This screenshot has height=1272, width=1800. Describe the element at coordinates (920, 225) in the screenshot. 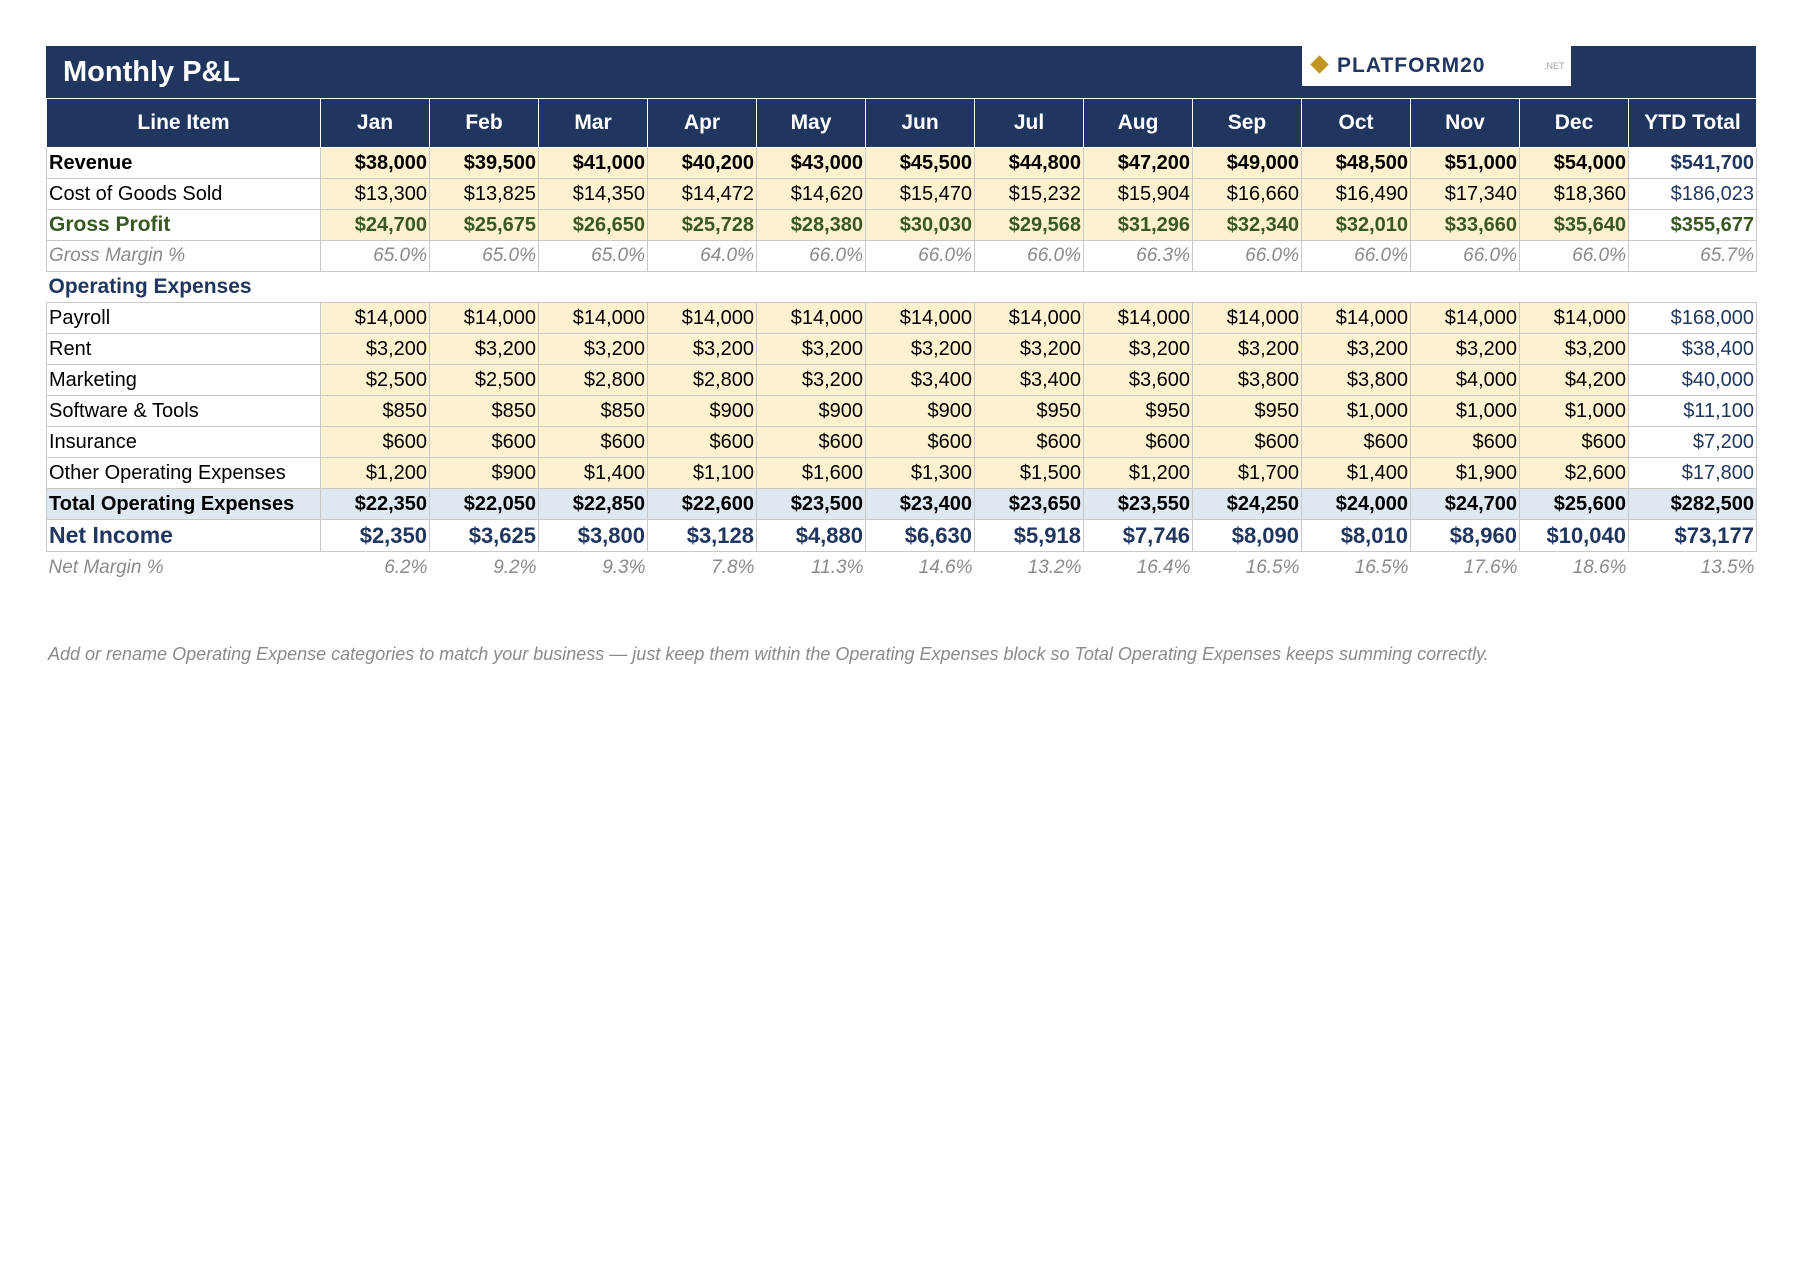

I see `month-cell: $30,030` at that location.